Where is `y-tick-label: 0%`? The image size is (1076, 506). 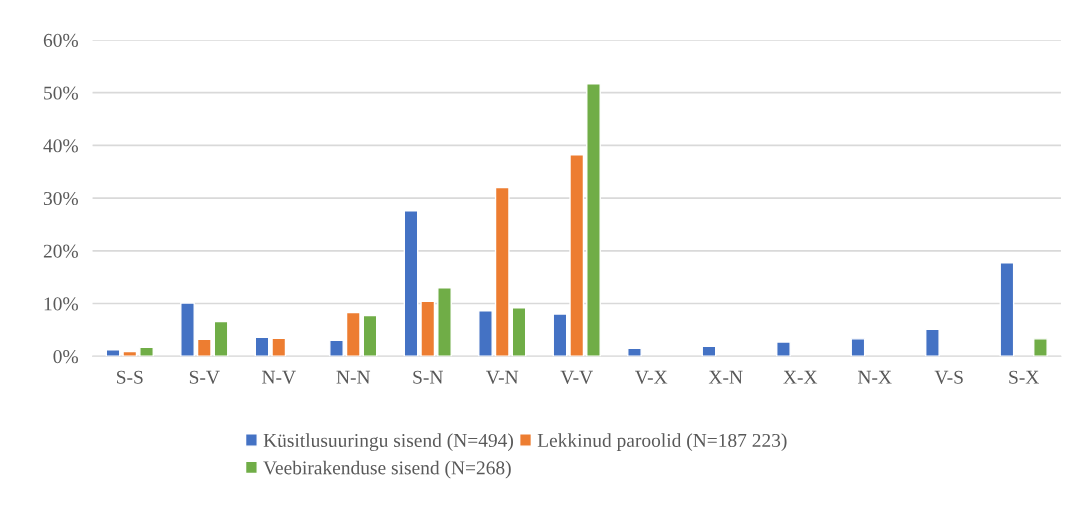
y-tick-label: 0% is located at coordinates (65, 357).